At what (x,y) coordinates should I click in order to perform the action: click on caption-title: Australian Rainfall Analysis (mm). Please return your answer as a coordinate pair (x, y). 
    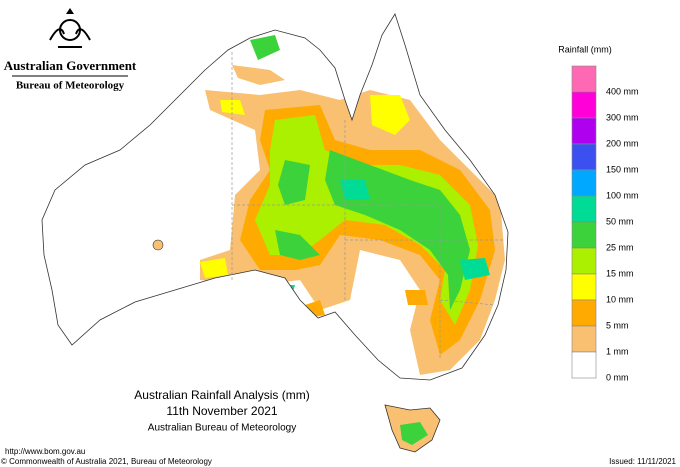
    Looking at the image, I should click on (221, 395).